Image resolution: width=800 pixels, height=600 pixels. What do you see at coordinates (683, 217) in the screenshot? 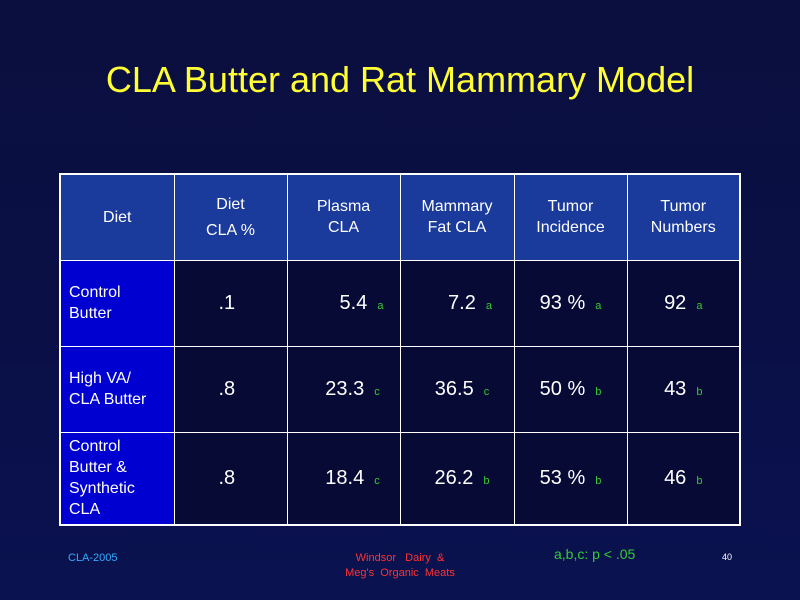
I see `header-tumor-numbers: Tumor Numbers` at bounding box center [683, 217].